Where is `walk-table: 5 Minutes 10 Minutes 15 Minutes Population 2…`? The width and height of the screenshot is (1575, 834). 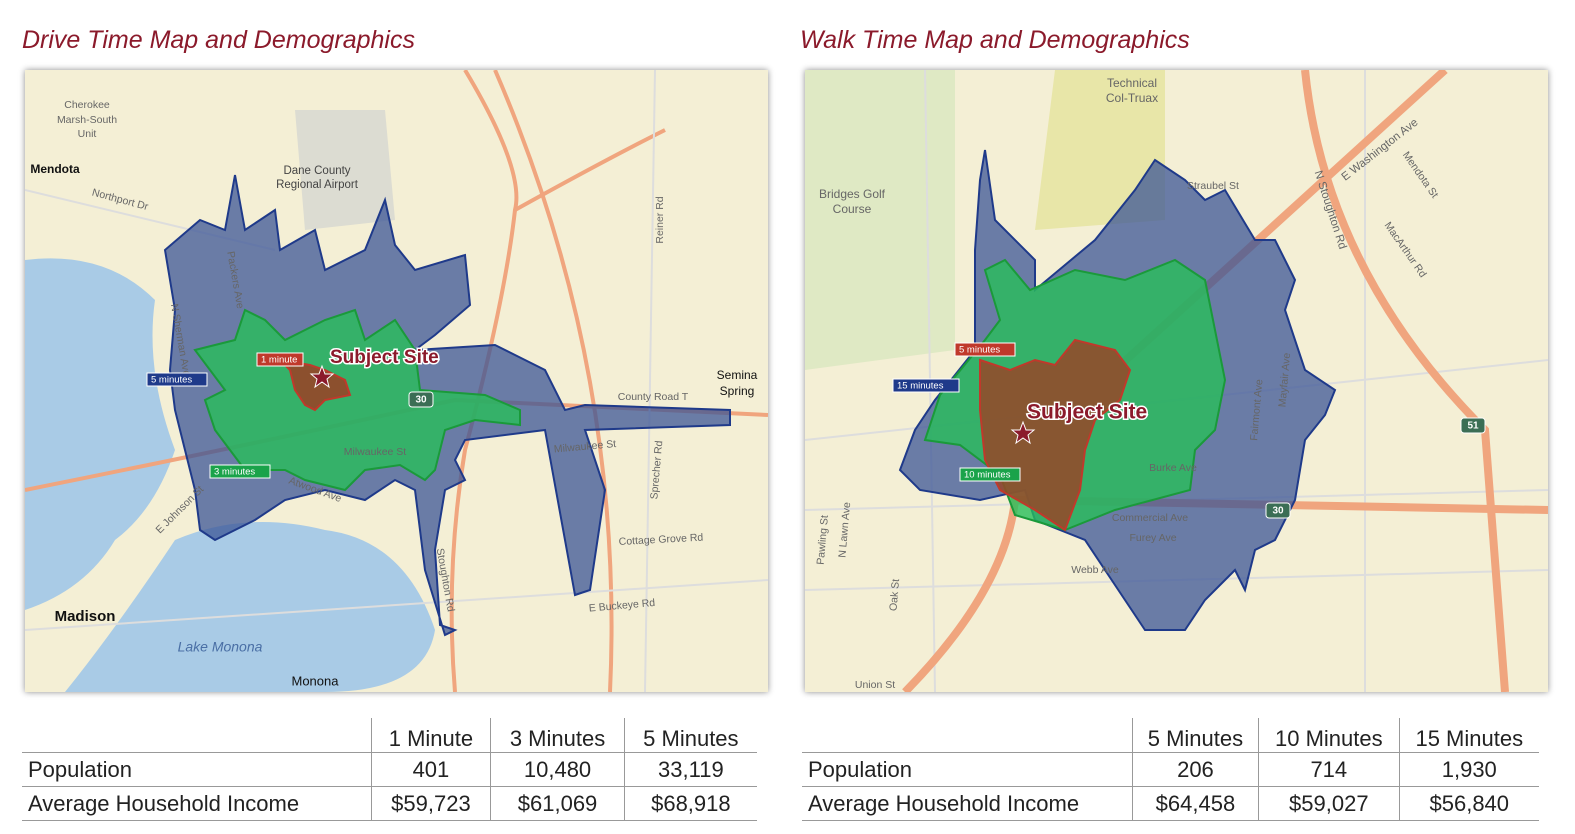
walk-table: 5 Minutes 10 Minutes 15 Minutes Population 2… is located at coordinates (1170, 769).